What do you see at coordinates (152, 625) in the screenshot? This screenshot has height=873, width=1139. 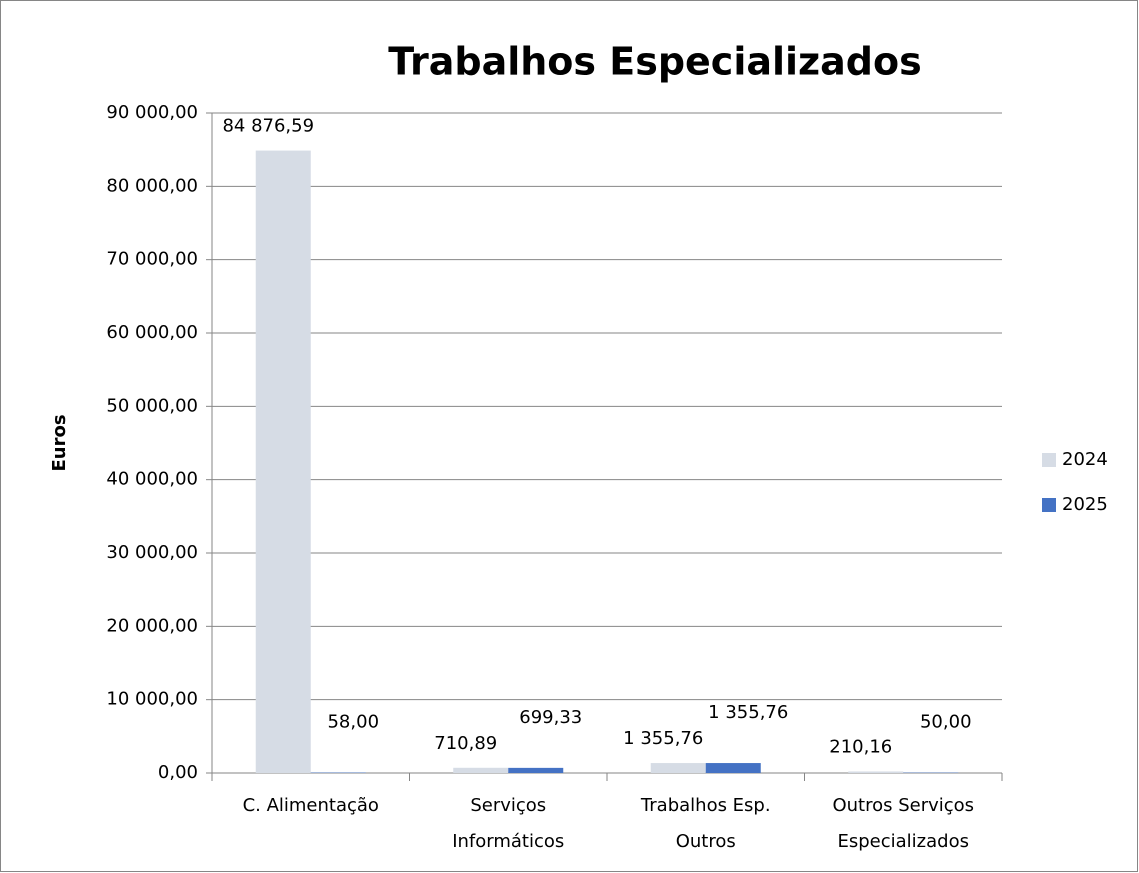 I see `y-tick-label: 20 000,00` at bounding box center [152, 625].